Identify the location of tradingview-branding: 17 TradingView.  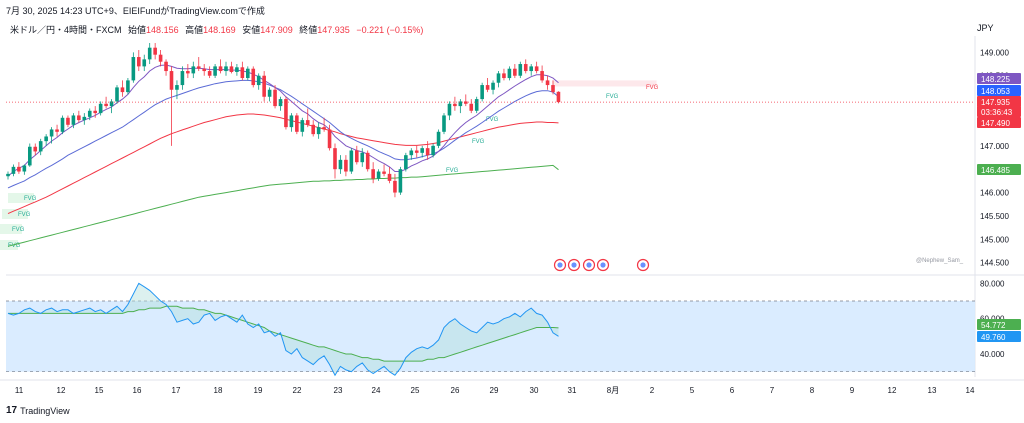
(38, 410).